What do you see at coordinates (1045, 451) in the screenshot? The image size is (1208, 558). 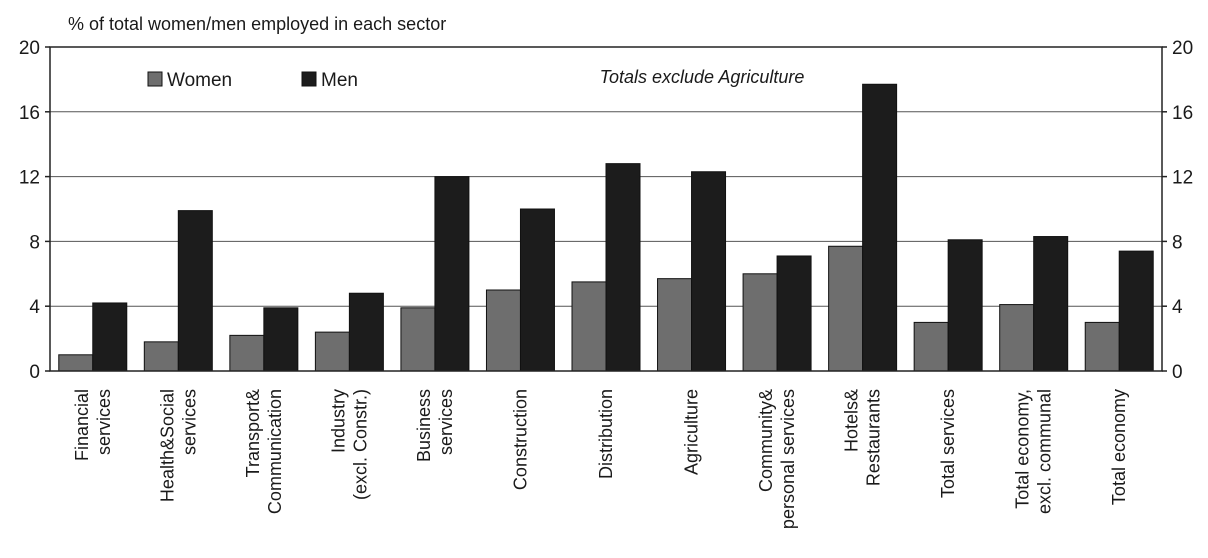 I see `x-category-label-line: excl. communal` at bounding box center [1045, 451].